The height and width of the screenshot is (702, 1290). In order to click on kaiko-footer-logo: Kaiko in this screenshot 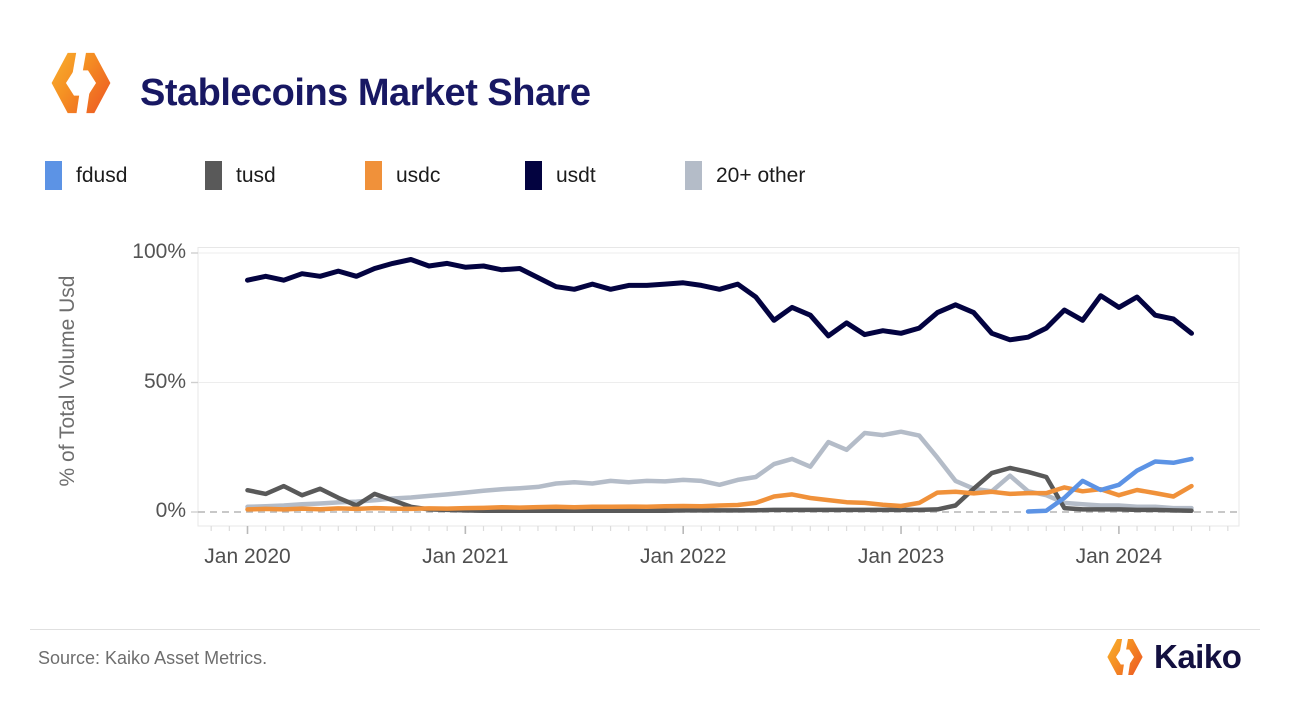, I will do `click(1173, 657)`.